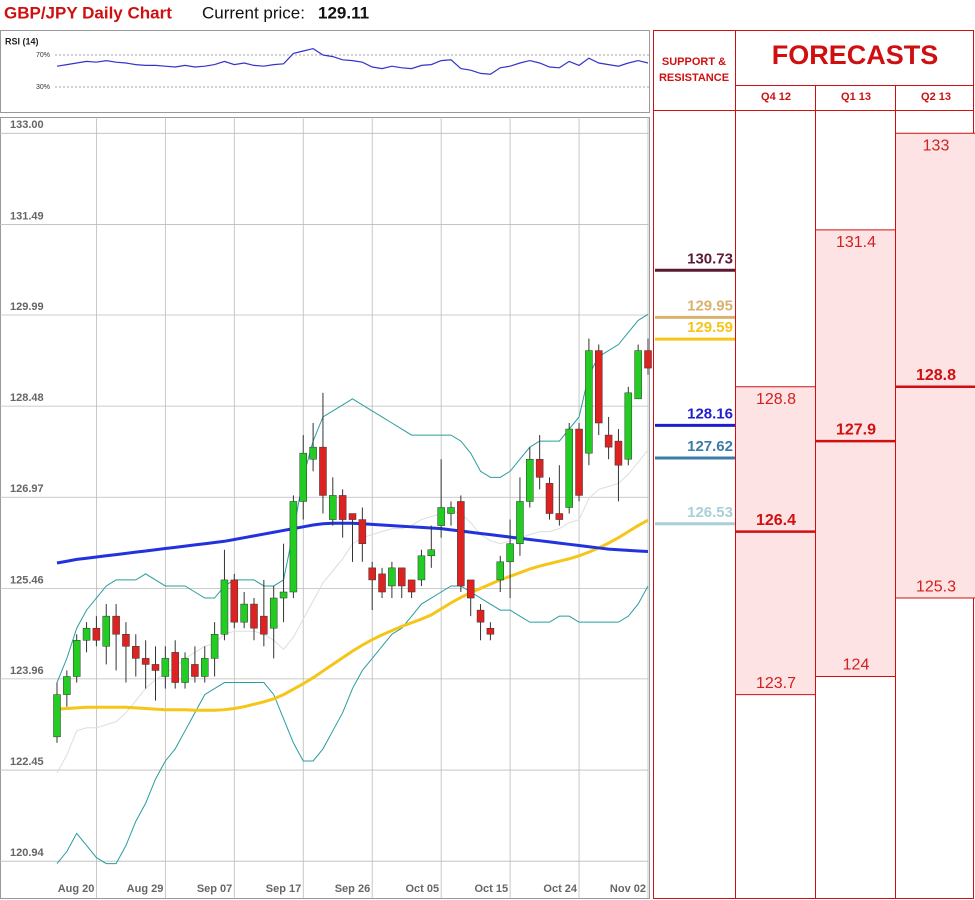 This screenshot has height=900, width=975. What do you see at coordinates (343, 12) in the screenshot?
I see `price-value: 129.11` at bounding box center [343, 12].